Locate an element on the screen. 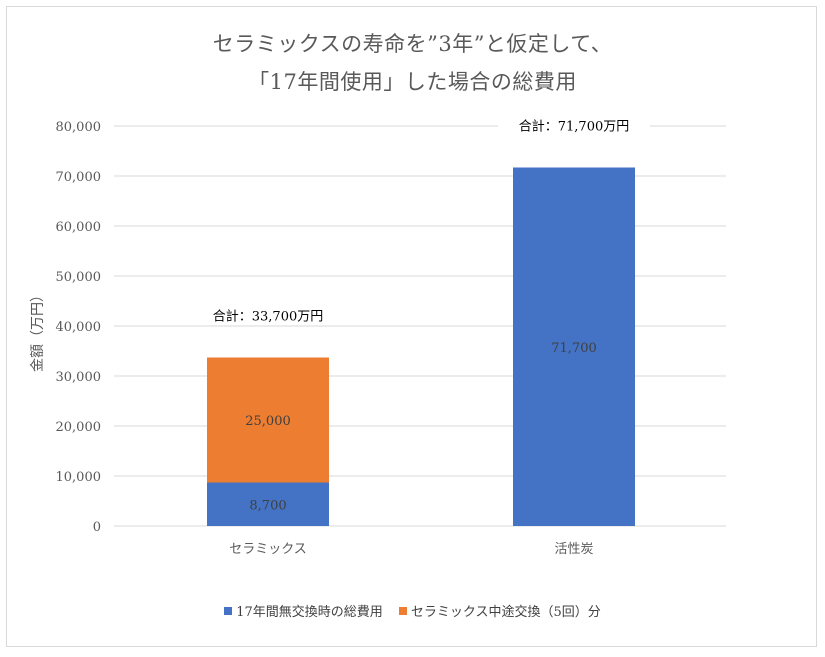 This screenshot has width=825, height=657. chart-title-line2: 「17年間使用」した場合の総費用 is located at coordinates (412, 82).